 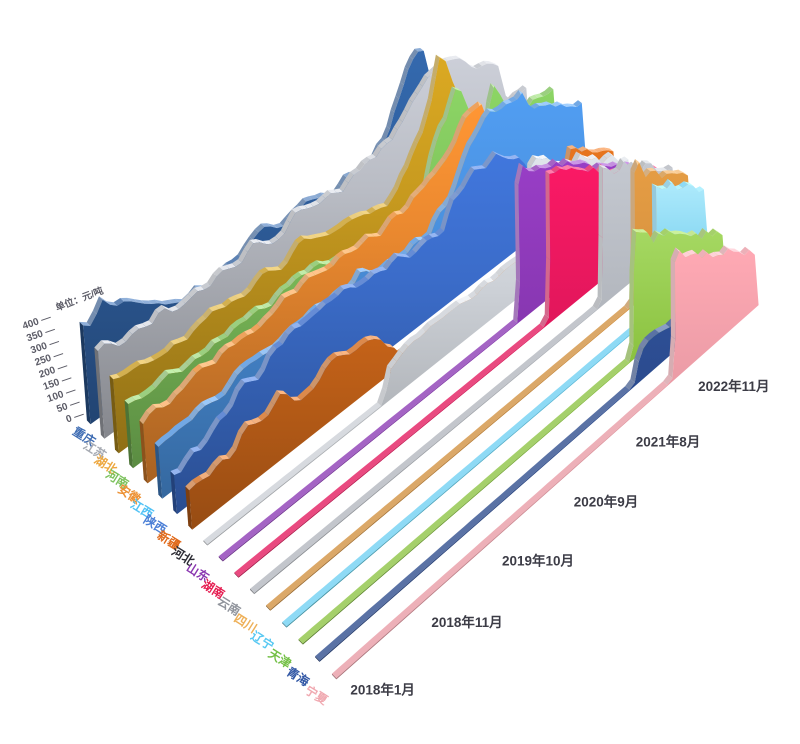 I want to click on svg-text: 2018年11月, so click(x=466, y=622).